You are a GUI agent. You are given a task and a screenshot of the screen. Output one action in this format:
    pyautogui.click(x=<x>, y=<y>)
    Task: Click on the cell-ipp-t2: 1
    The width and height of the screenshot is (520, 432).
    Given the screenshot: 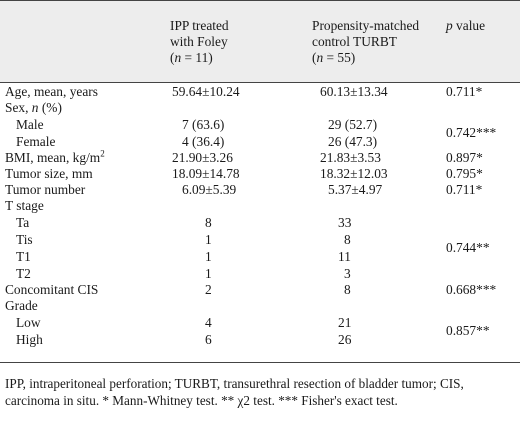 What is the action you would take?
    pyautogui.click(x=208, y=273)
    